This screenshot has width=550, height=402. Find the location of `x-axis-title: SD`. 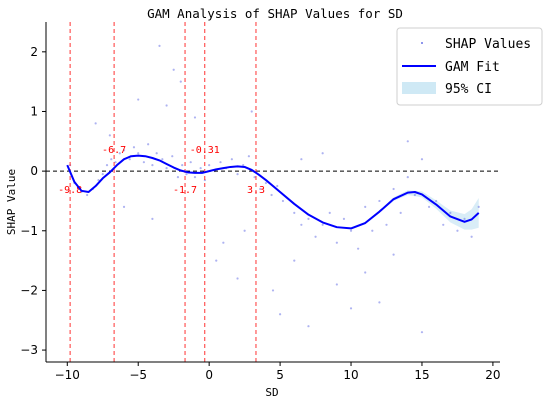

x-axis-title: SD is located at coordinates (271, 392).